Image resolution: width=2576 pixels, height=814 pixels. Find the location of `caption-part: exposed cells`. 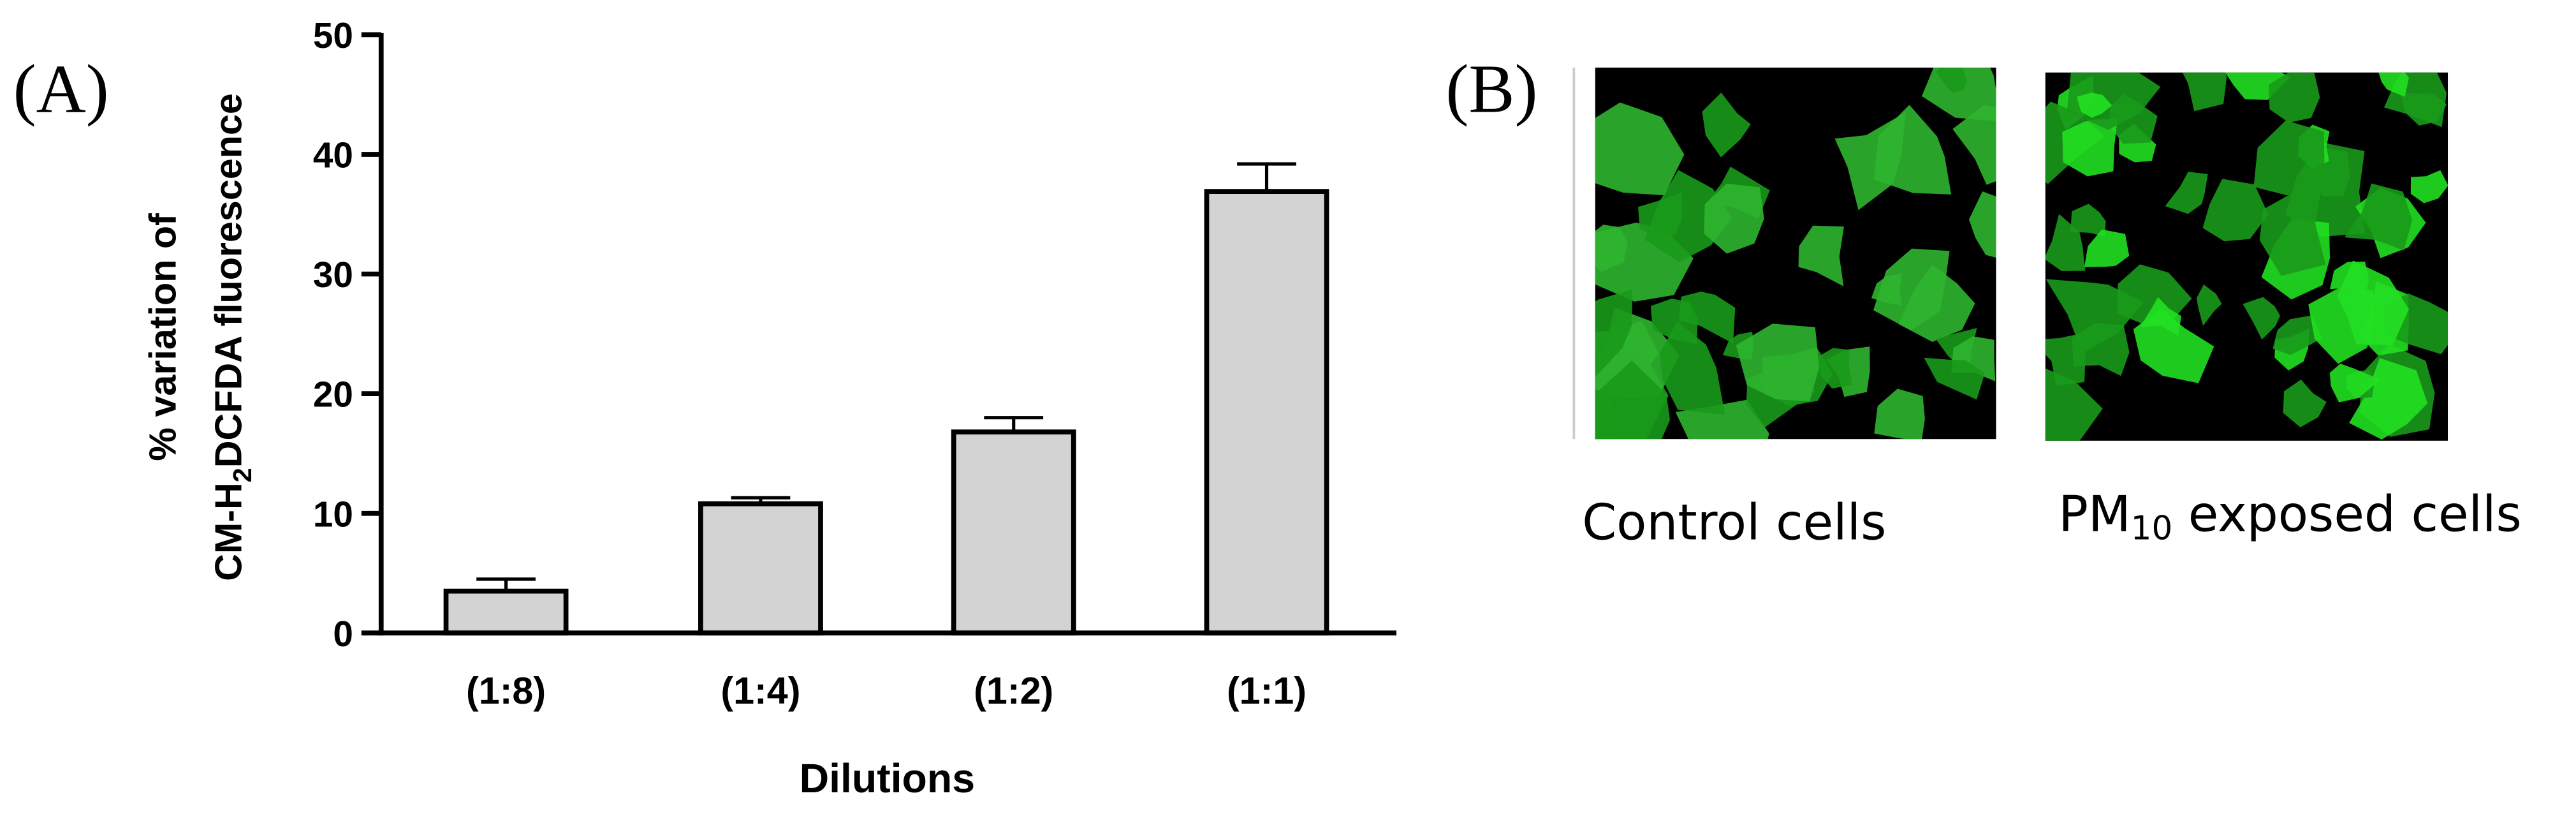

caption-part: exposed cells is located at coordinates (2347, 515).